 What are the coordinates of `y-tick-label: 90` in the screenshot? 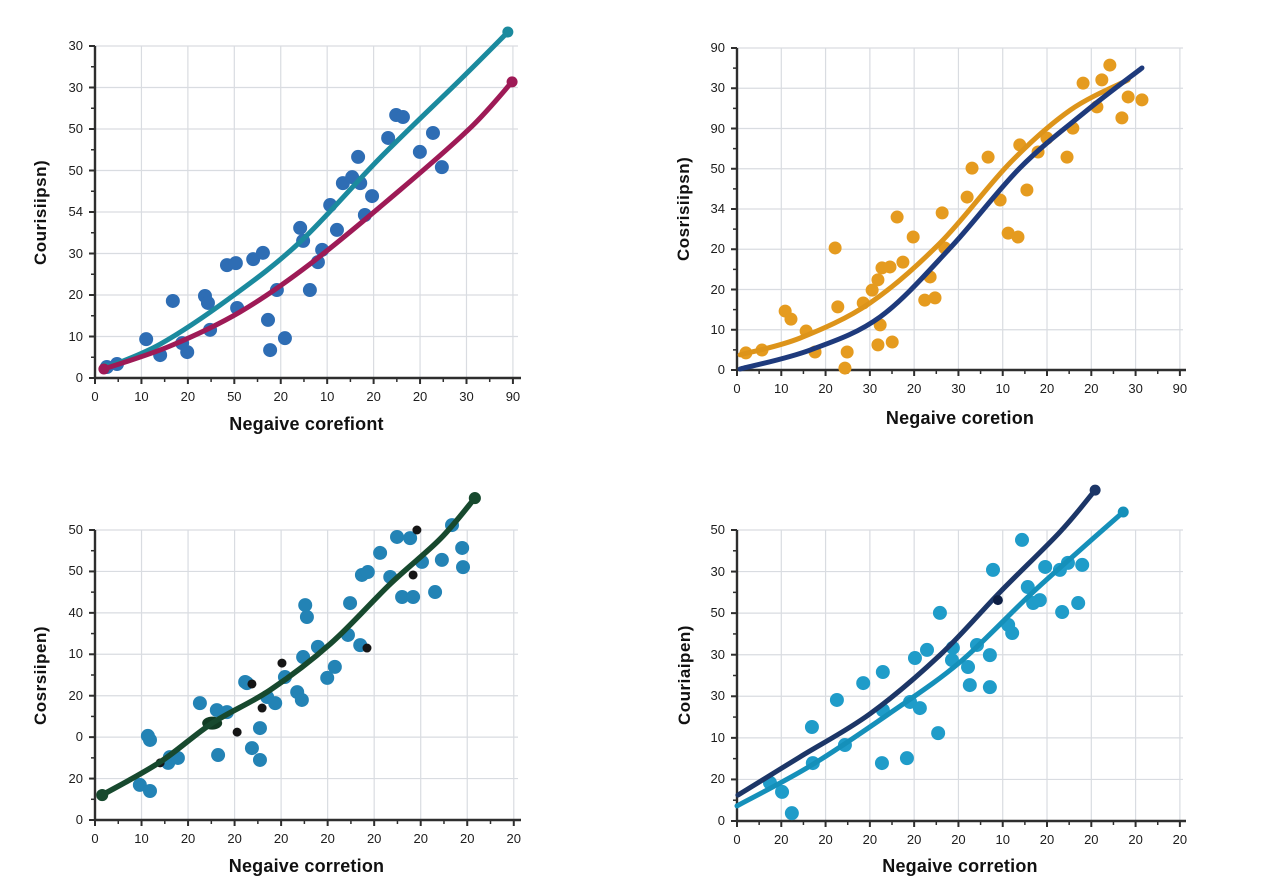 It's located at (717, 128).